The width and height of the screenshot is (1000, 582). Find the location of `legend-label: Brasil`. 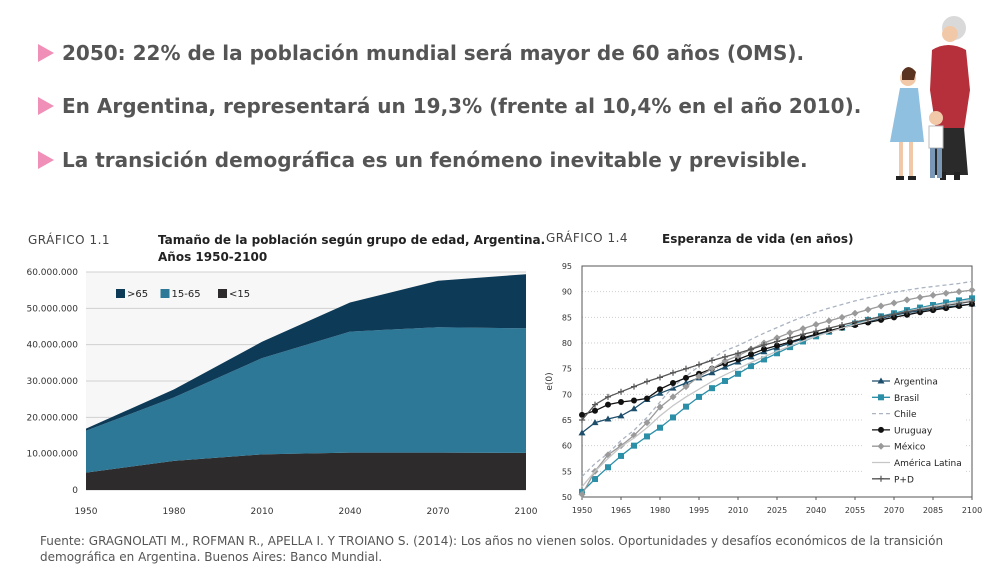

legend-label: Brasil is located at coordinates (906, 399).